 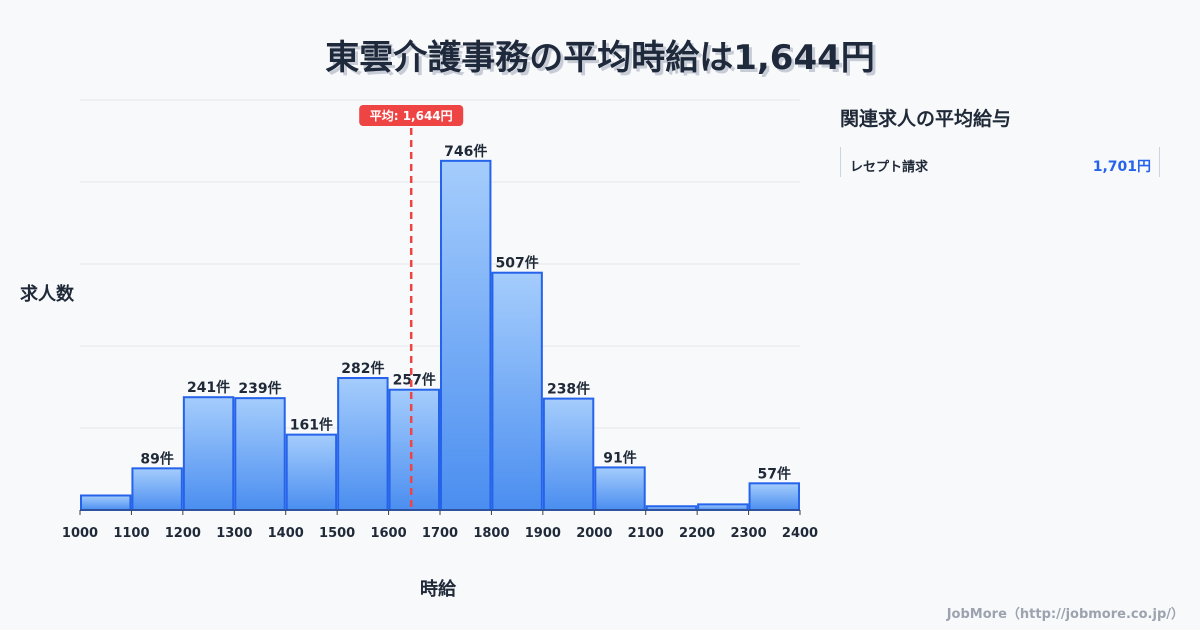 What do you see at coordinates (440, 533) in the screenshot?
I see `x-tick-label: 1700` at bounding box center [440, 533].